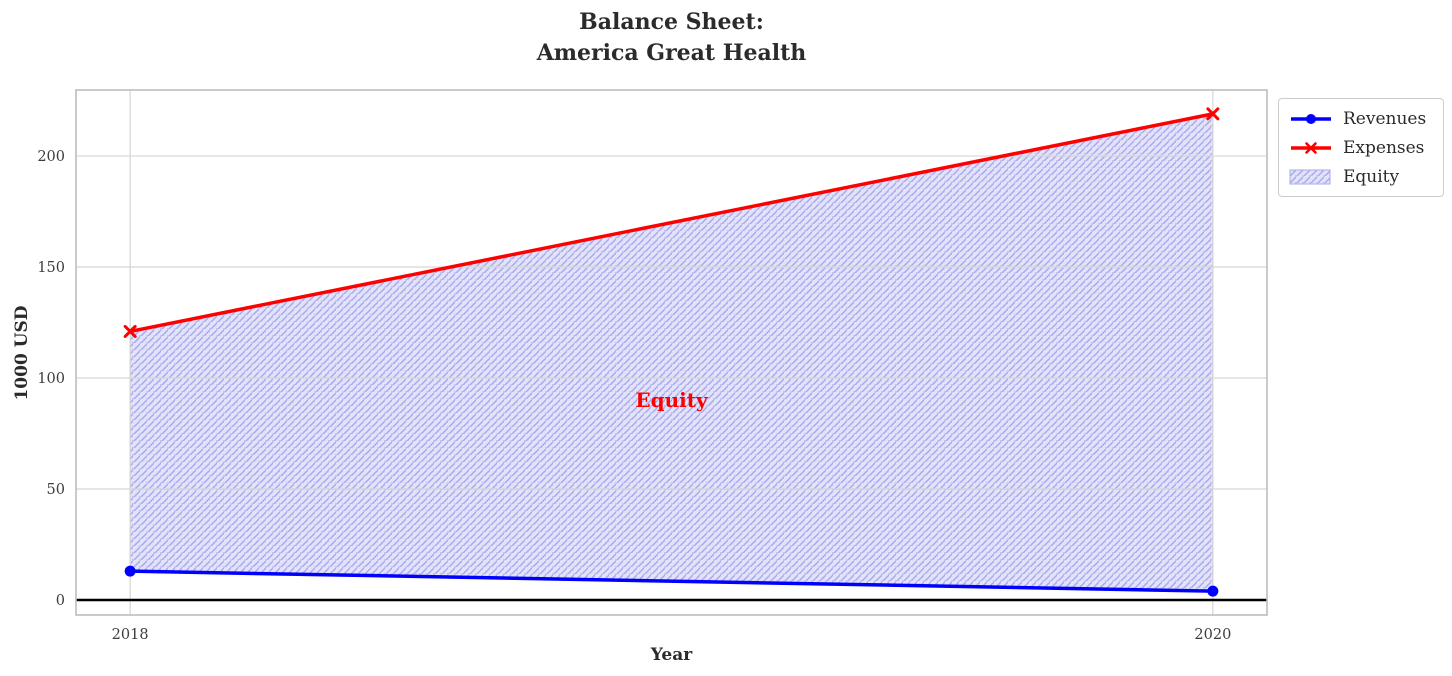 Image resolution: width=1452 pixels, height=676 pixels. I want to click on y-tick-label: 0, so click(60, 601).